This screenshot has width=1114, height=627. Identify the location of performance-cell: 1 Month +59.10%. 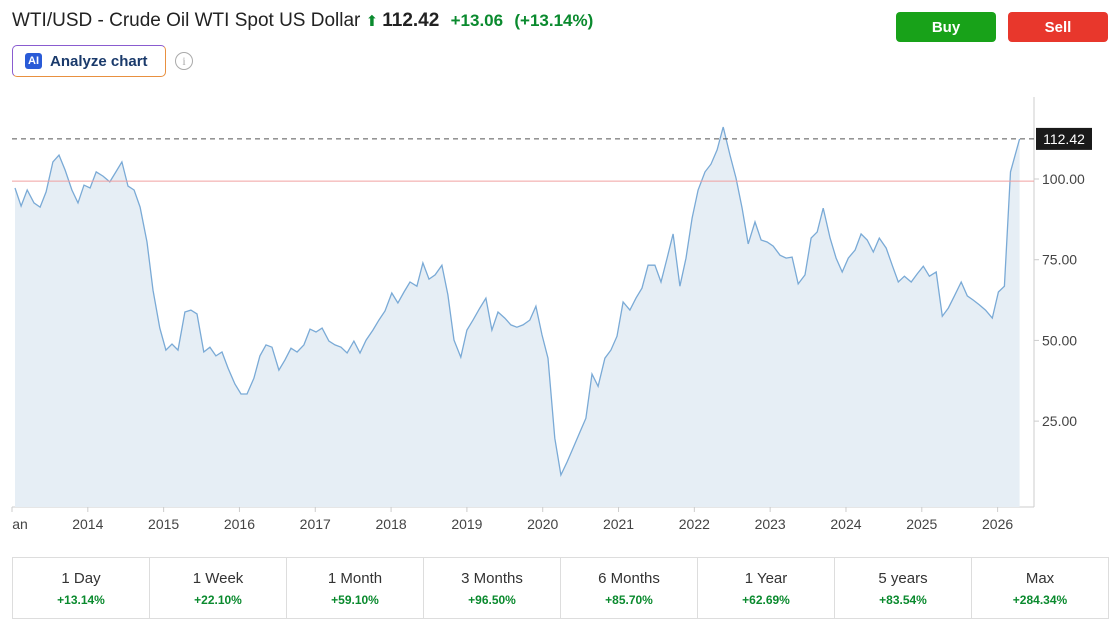
(355, 588).